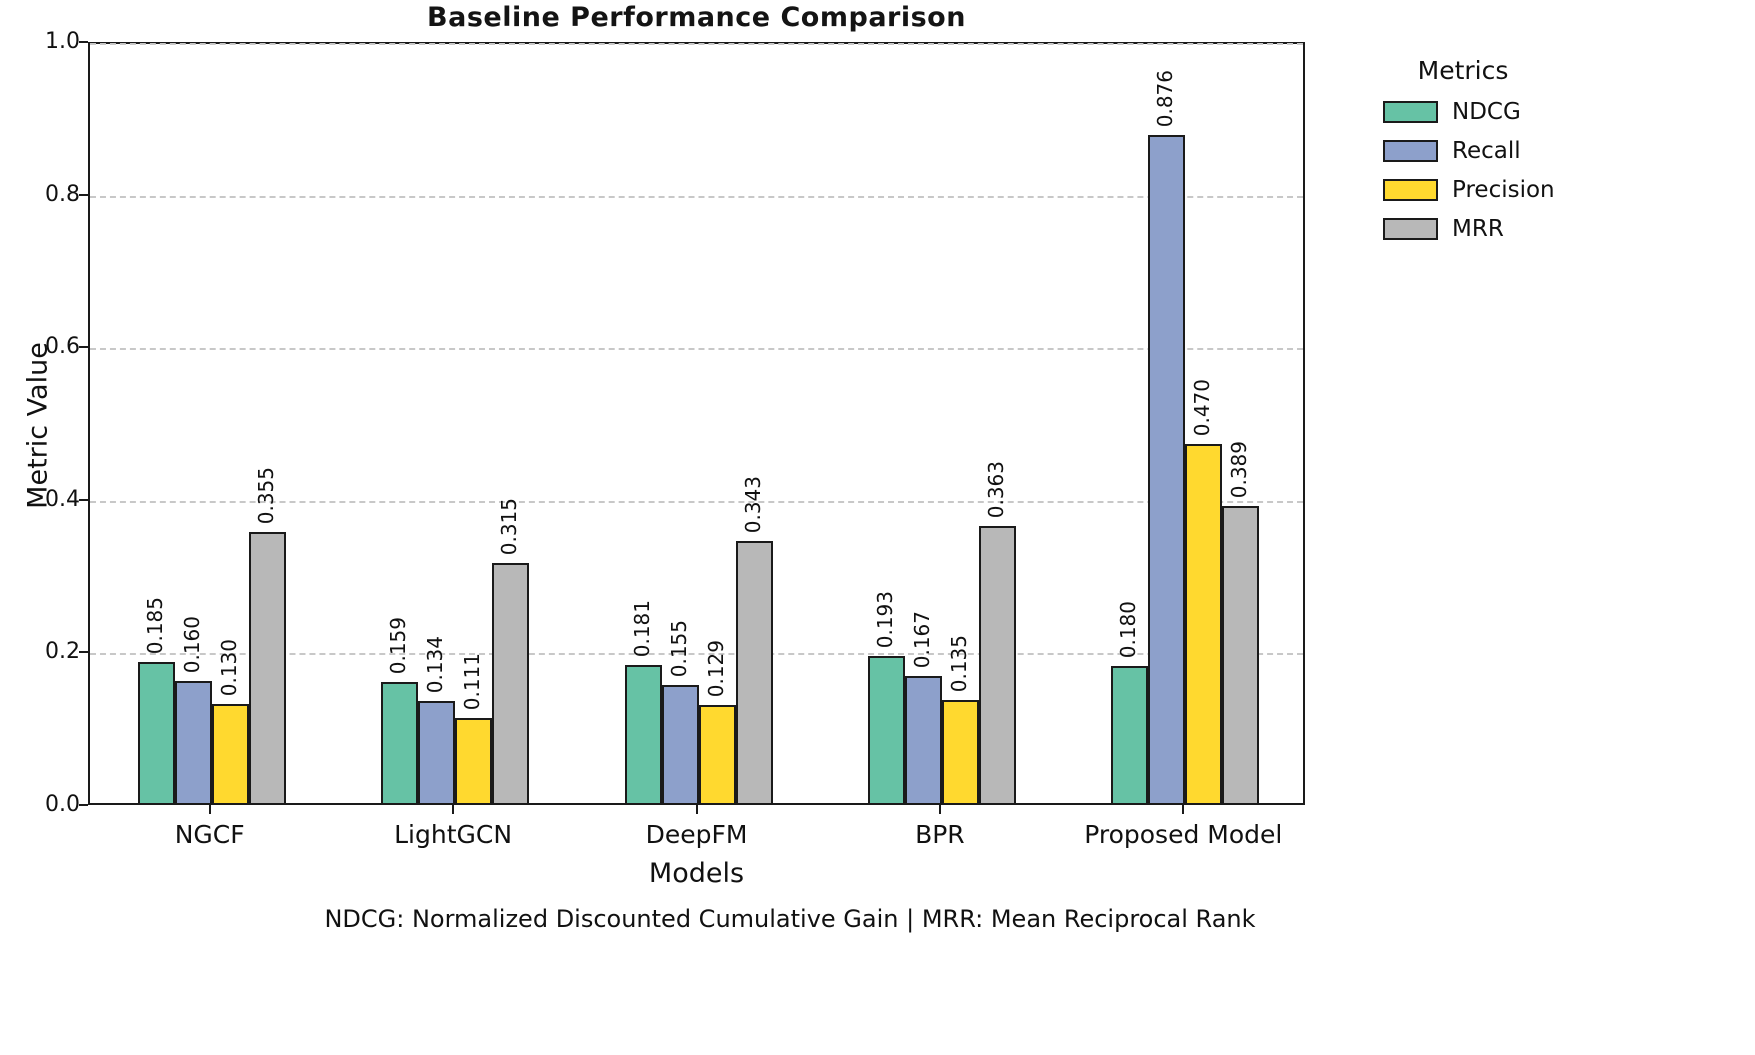 Image resolution: width=1755 pixels, height=1055 pixels. What do you see at coordinates (265, 495) in the screenshot?
I see `bar-value-label: 0.355` at bounding box center [265, 495].